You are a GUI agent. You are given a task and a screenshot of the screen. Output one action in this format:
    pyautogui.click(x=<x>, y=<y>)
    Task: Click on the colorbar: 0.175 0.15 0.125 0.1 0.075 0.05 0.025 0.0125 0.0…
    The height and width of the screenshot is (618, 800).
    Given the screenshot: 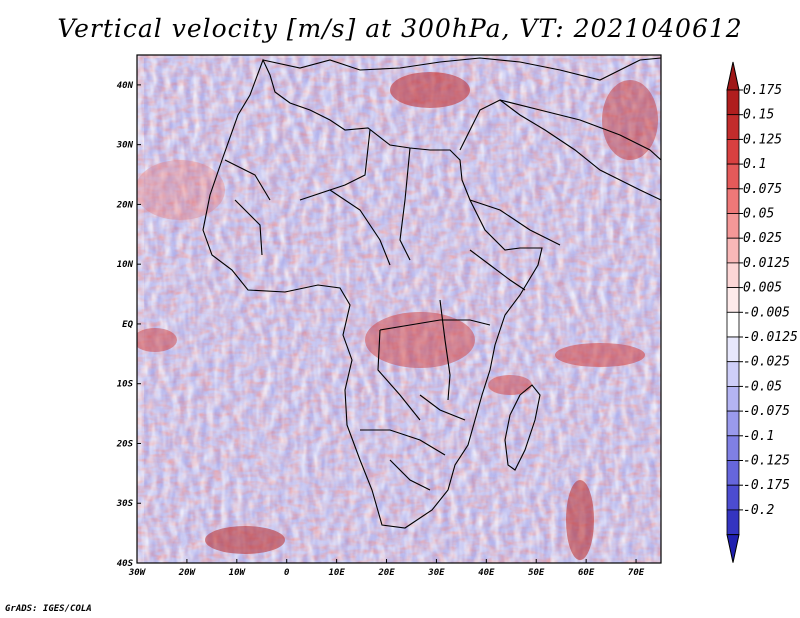 What is the action you would take?
    pyautogui.click(x=762, y=312)
    